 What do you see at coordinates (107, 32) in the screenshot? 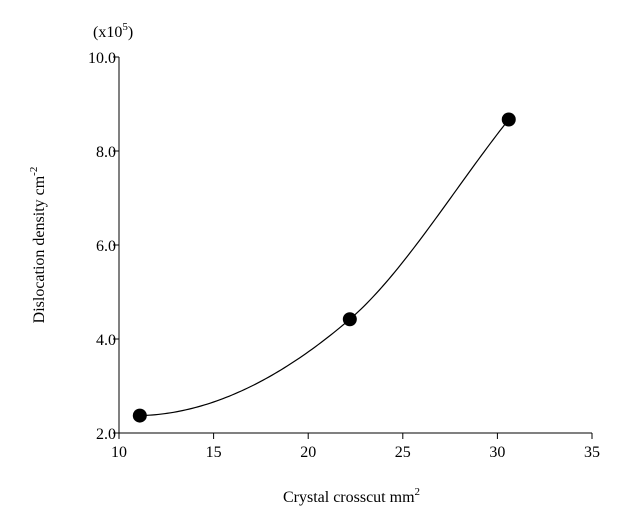
I see `y-multiplier-text: (x10` at bounding box center [107, 32].